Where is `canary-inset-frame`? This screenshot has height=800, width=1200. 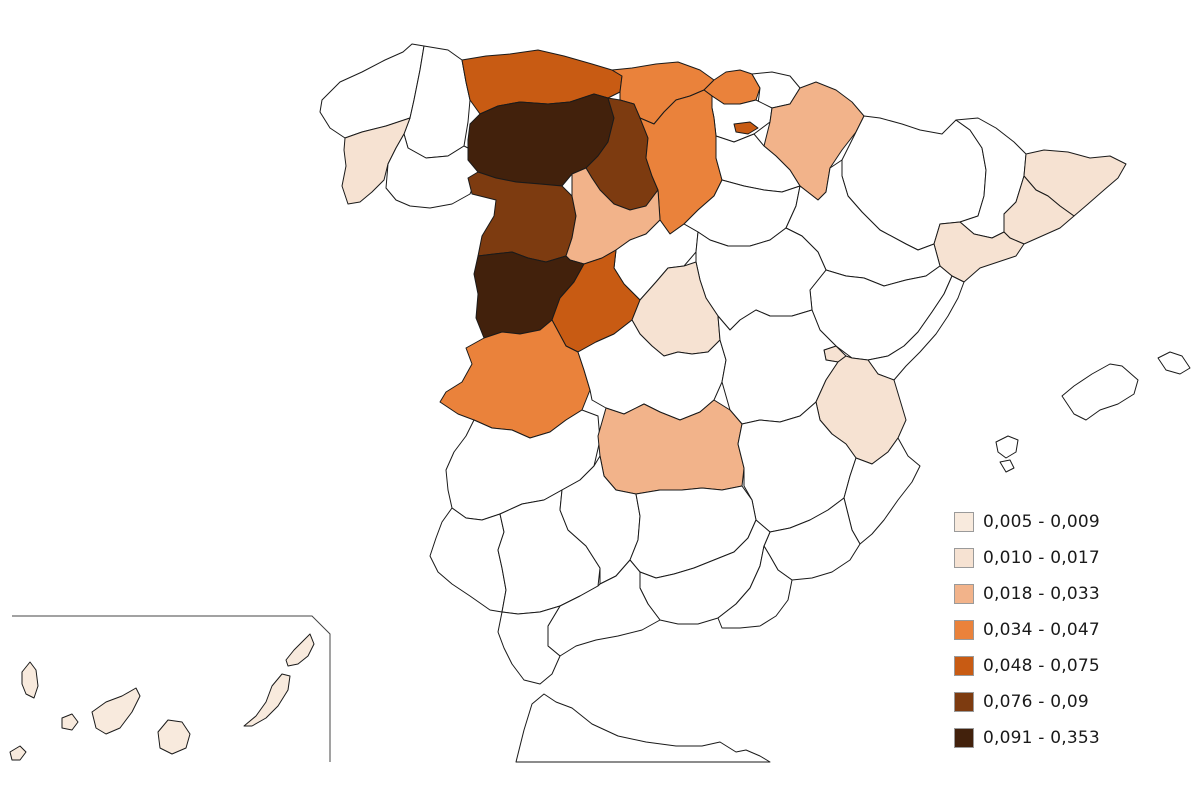
canary-inset-frame is located at coordinates (171, 688).